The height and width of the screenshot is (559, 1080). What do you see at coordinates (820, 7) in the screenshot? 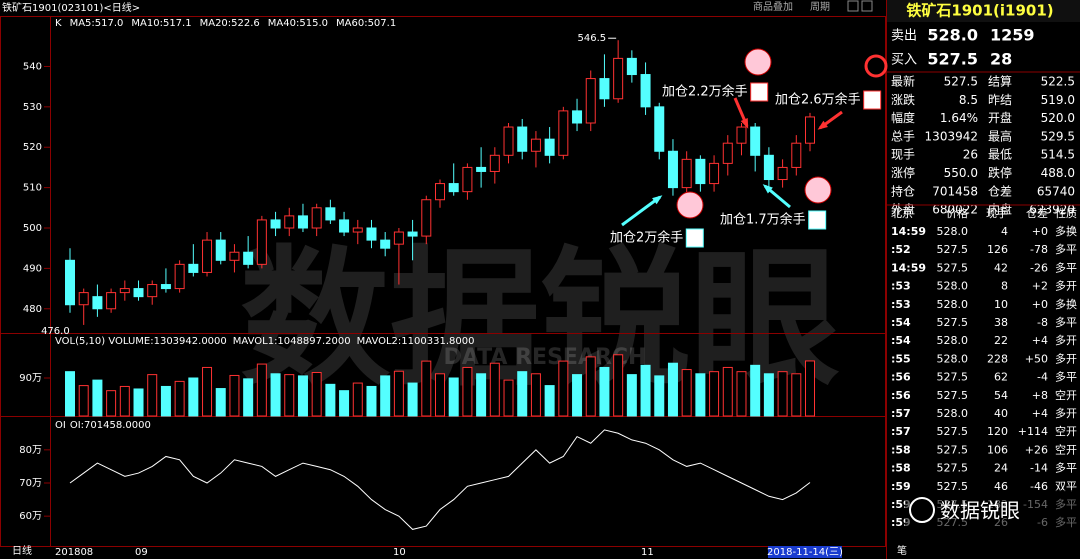
I see `link: 周期` at bounding box center [820, 7].